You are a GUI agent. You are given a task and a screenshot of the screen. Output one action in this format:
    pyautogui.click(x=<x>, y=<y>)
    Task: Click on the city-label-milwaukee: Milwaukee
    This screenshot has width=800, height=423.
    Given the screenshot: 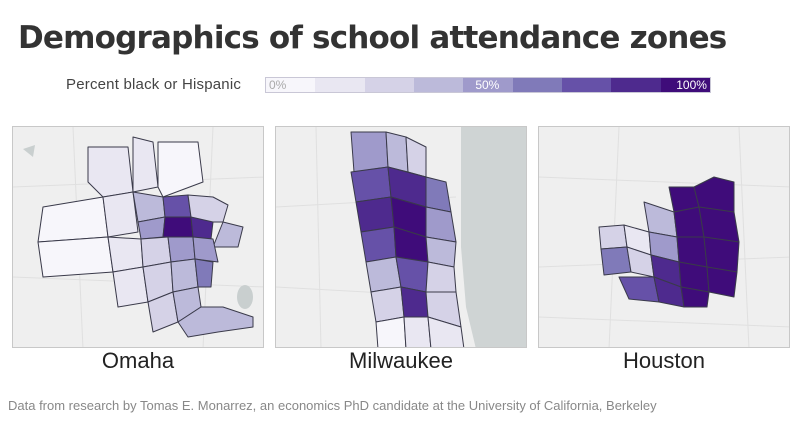 What is the action you would take?
    pyautogui.click(x=401, y=360)
    